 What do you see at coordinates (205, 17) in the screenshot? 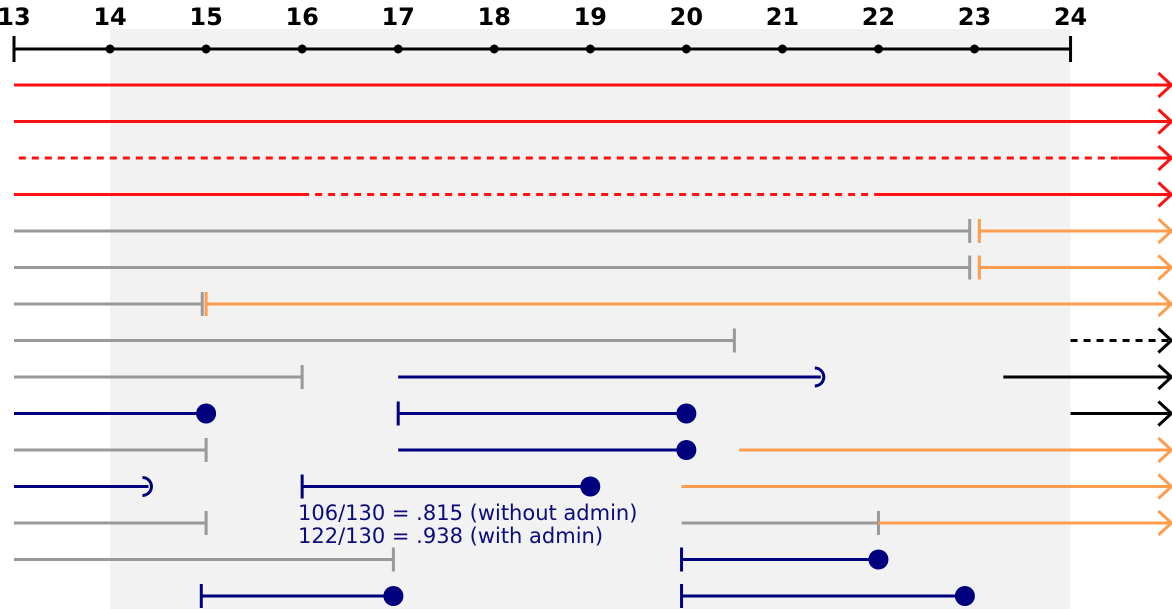
I see `axis-tick-label: 15` at bounding box center [205, 17].